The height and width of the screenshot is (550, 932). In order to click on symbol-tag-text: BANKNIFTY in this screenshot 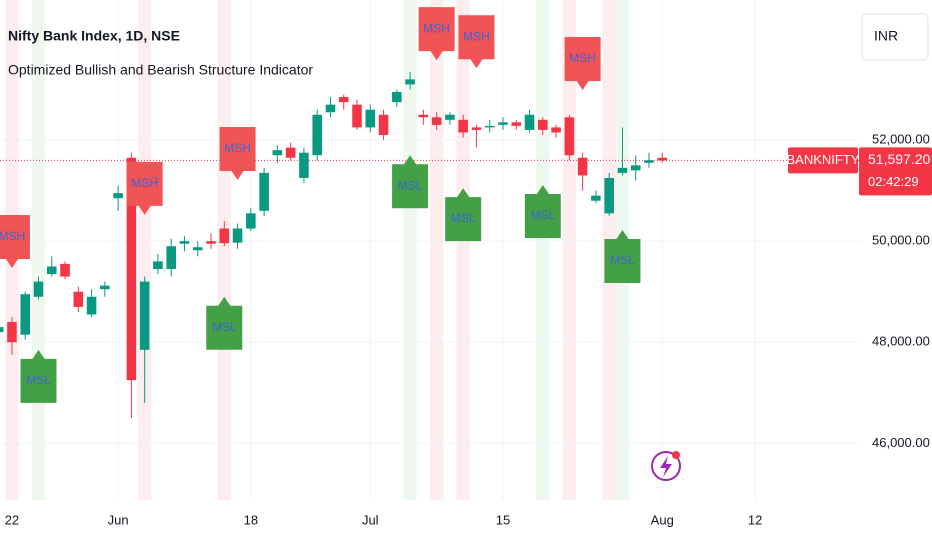, I will do `click(823, 159)`.